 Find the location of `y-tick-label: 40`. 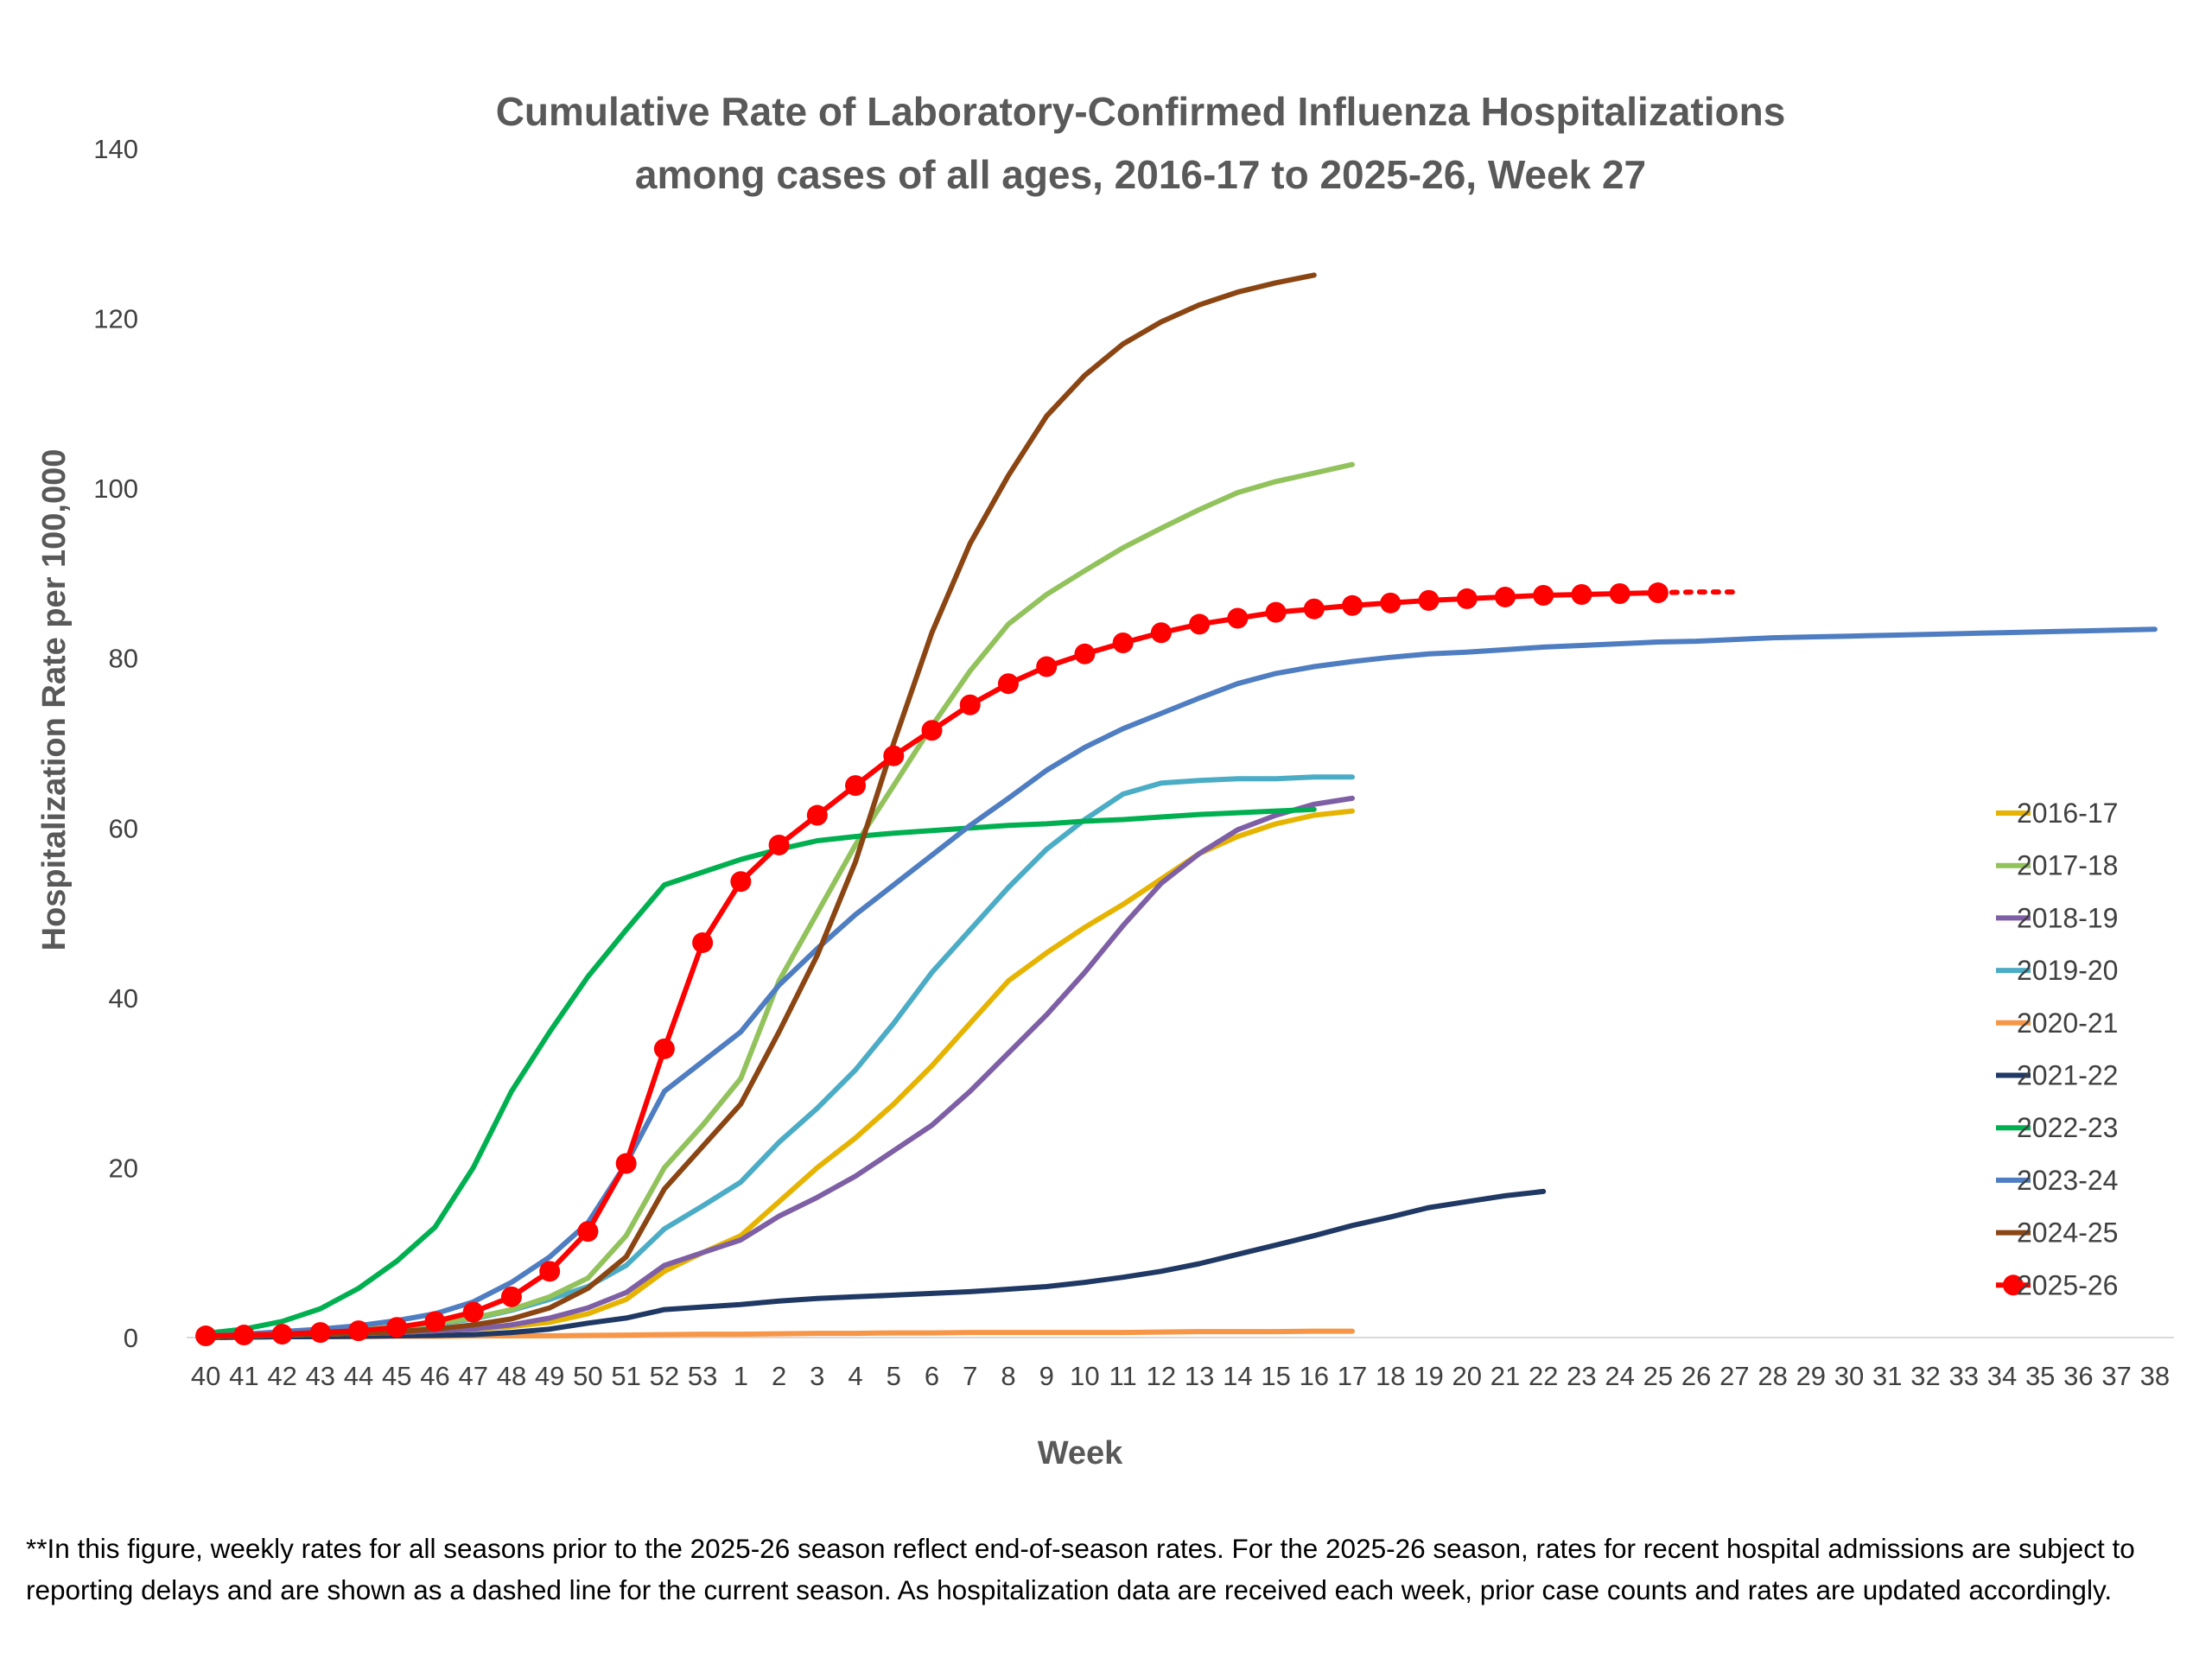

y-tick-label: 40 is located at coordinates (123, 998).